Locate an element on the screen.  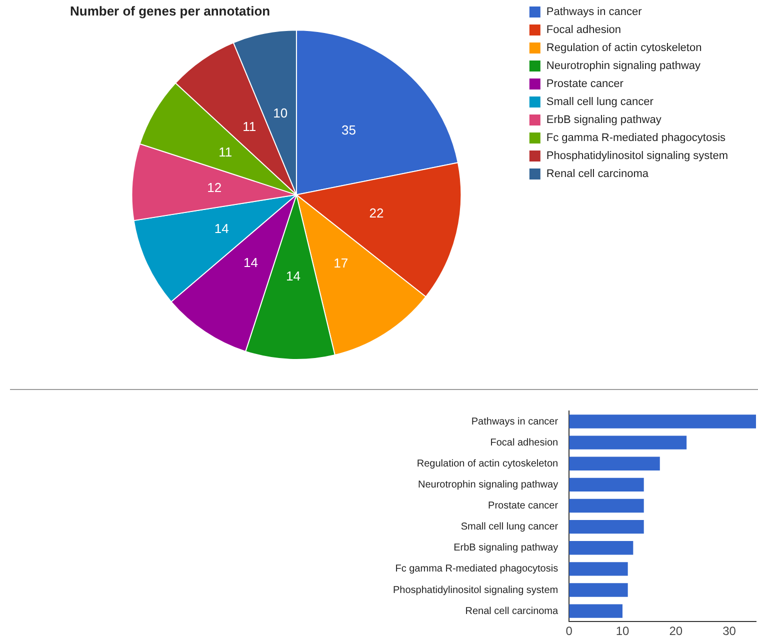
data-label: 35 is located at coordinates (348, 130).